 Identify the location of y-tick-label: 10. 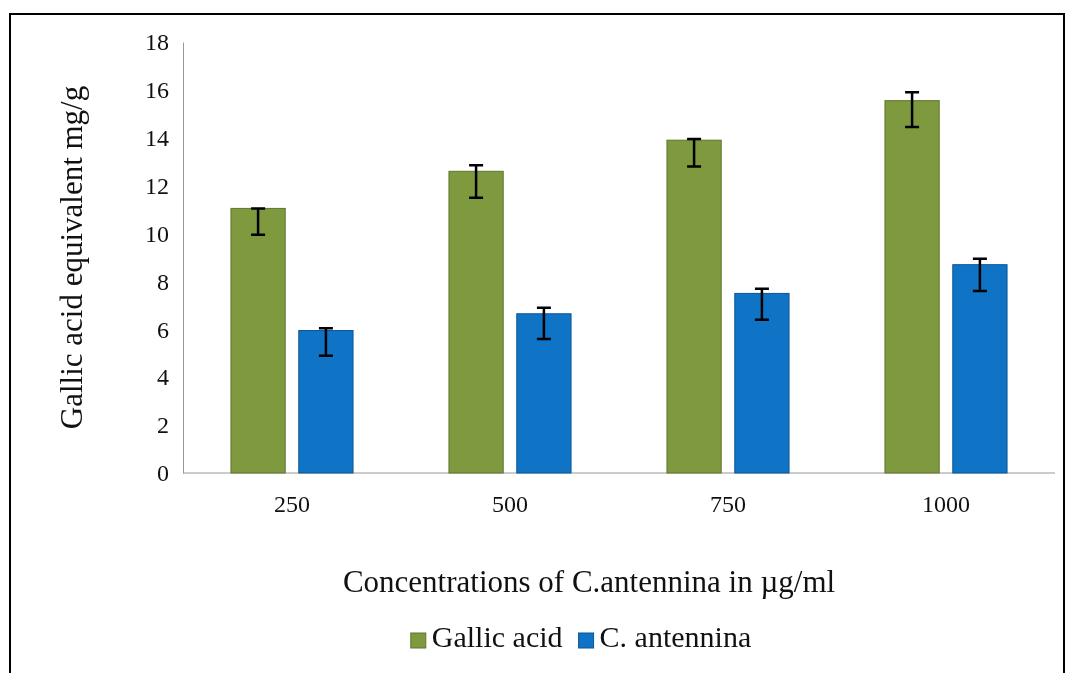
(157, 233).